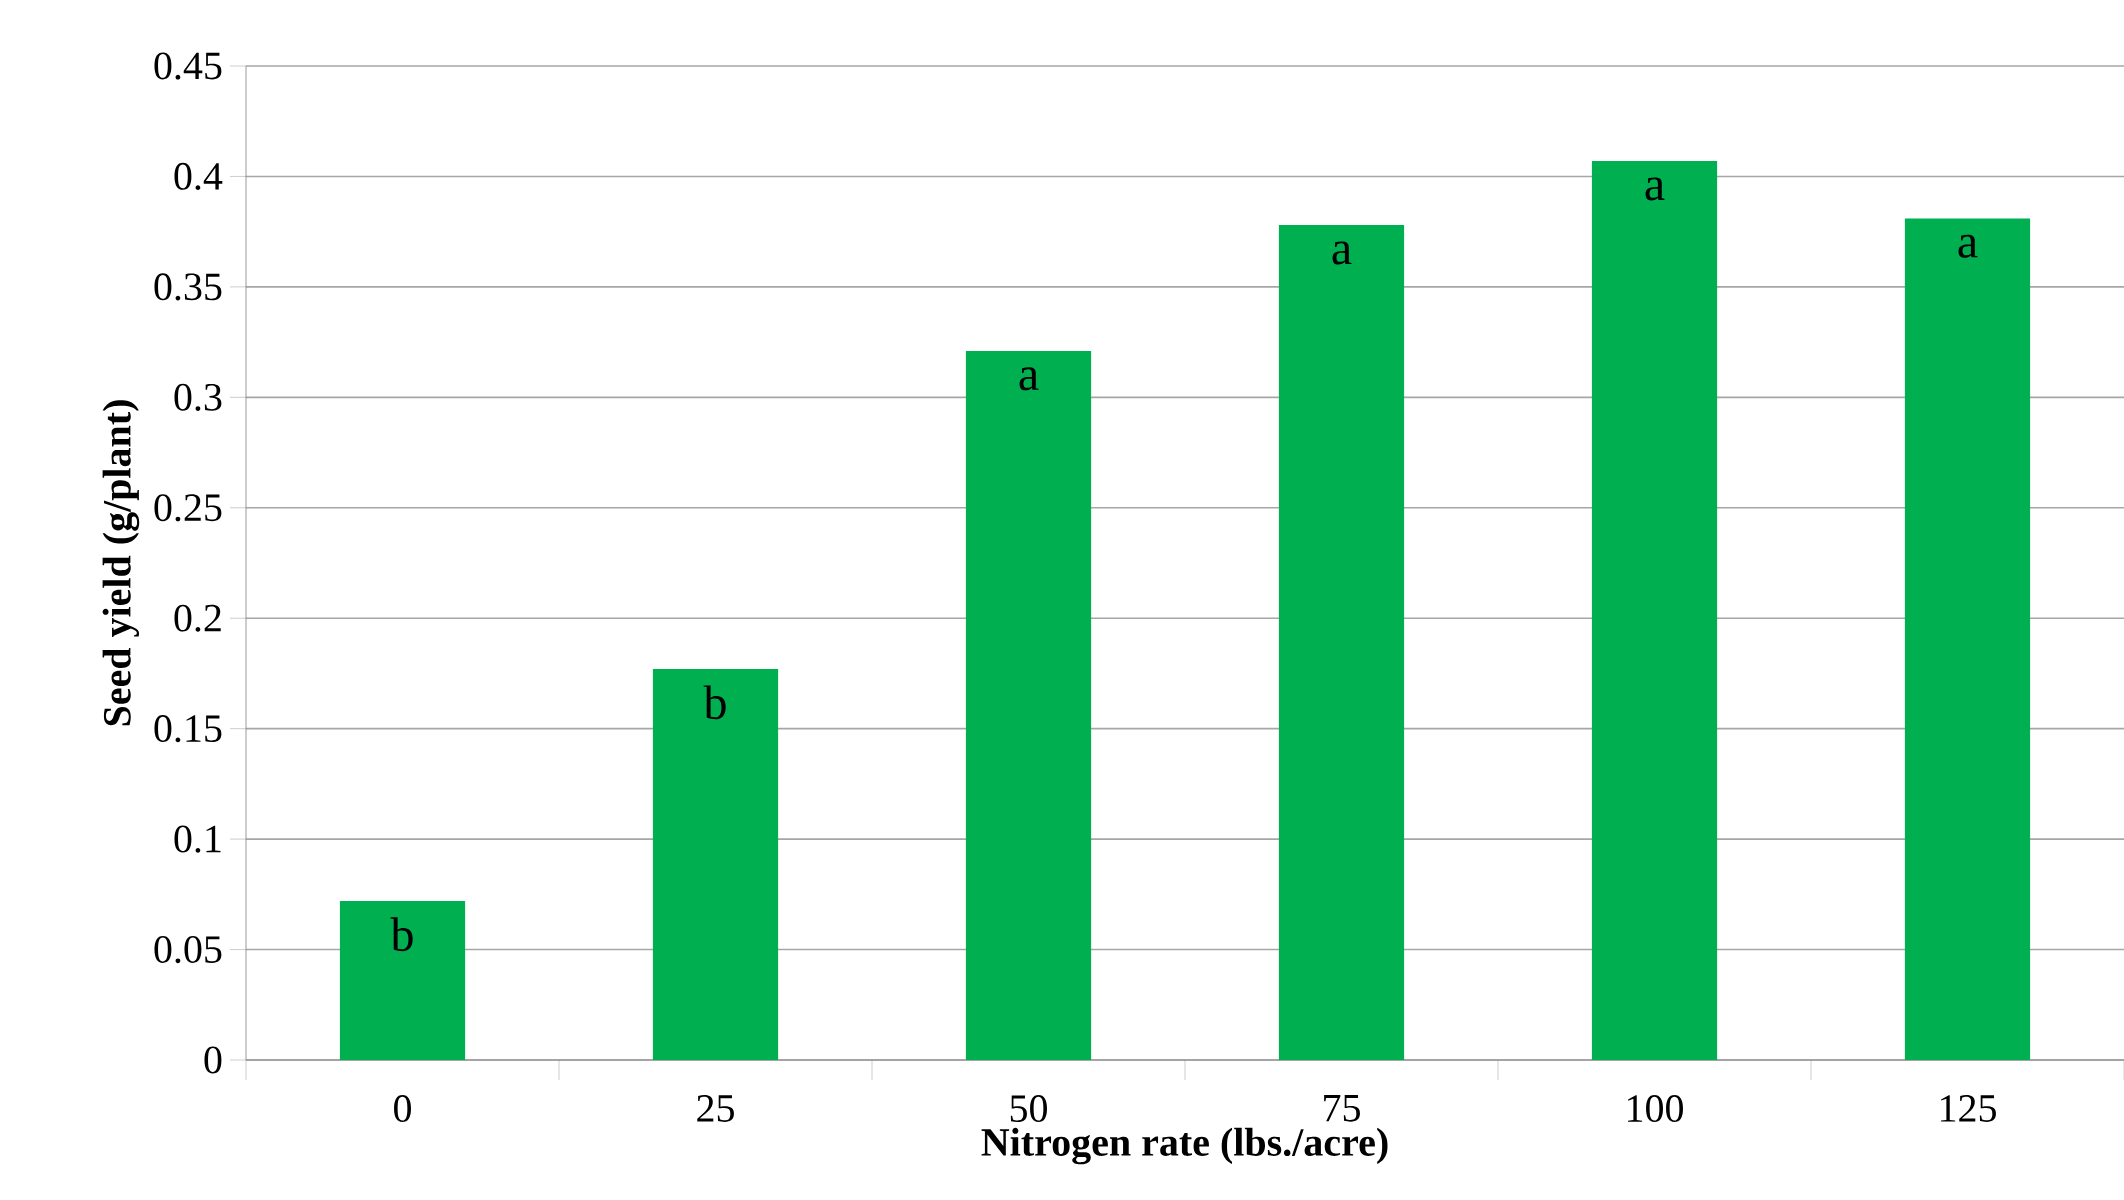  Describe the element at coordinates (197, 839) in the screenshot. I see `y-tick-label: 0.1` at that location.